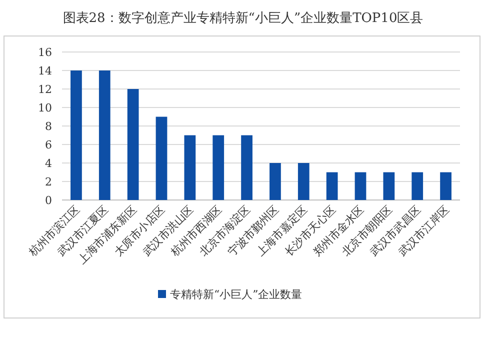  What do you see at coordinates (48, 163) in the screenshot?
I see `y-tick-label: 4` at bounding box center [48, 163].